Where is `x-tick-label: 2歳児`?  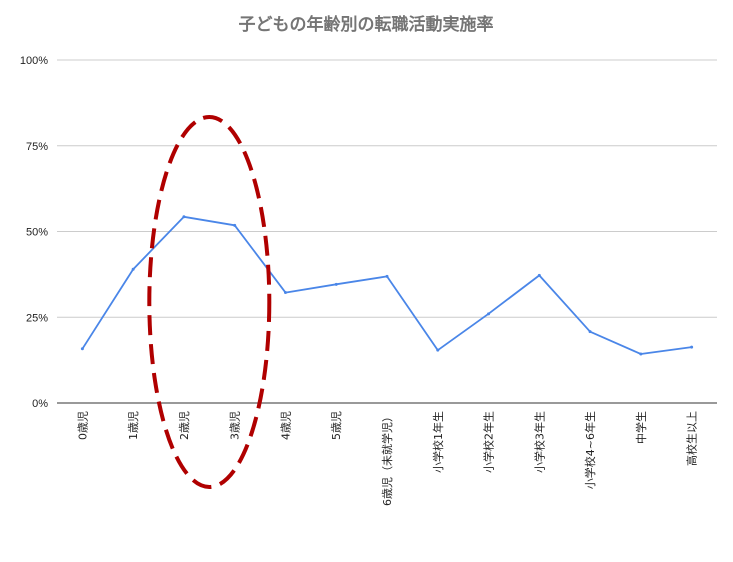
x-tick-label: 2歳児 is located at coordinates (184, 425).